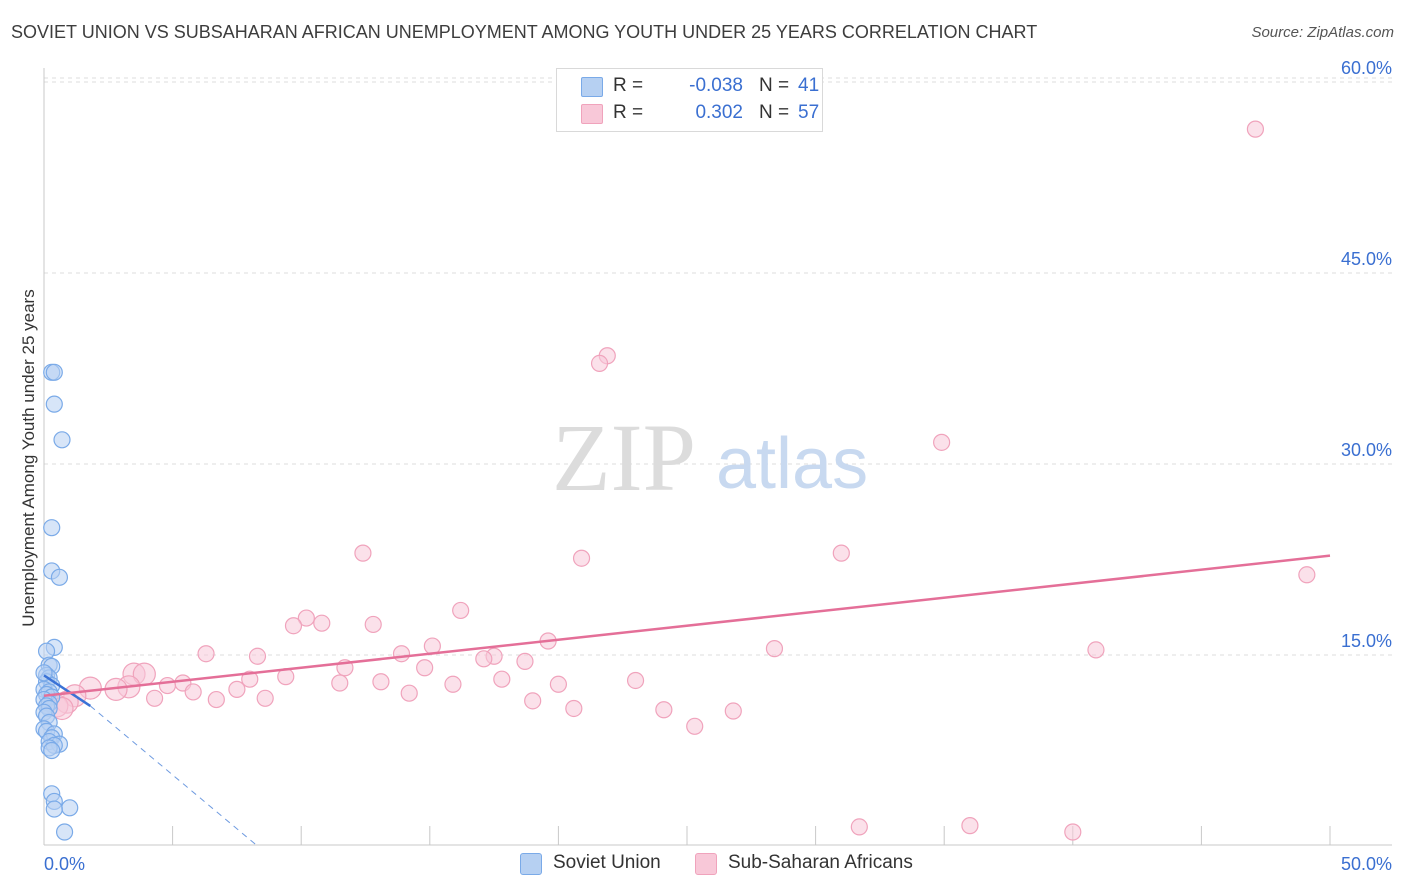 The image size is (1406, 892). What do you see at coordinates (710, 457) in the screenshot?
I see `watermark: ZIP atlas` at bounding box center [710, 457].